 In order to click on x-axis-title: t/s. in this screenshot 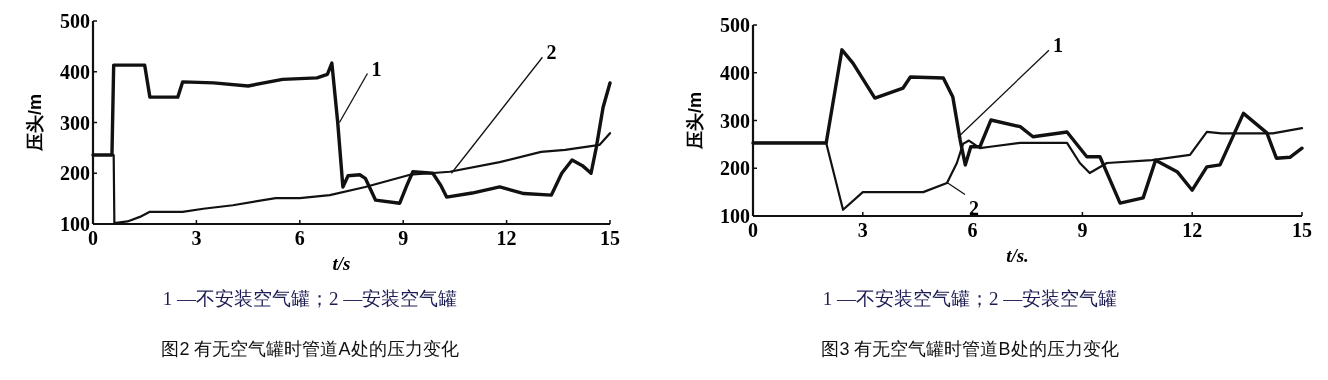, I will do `click(1017, 255)`.